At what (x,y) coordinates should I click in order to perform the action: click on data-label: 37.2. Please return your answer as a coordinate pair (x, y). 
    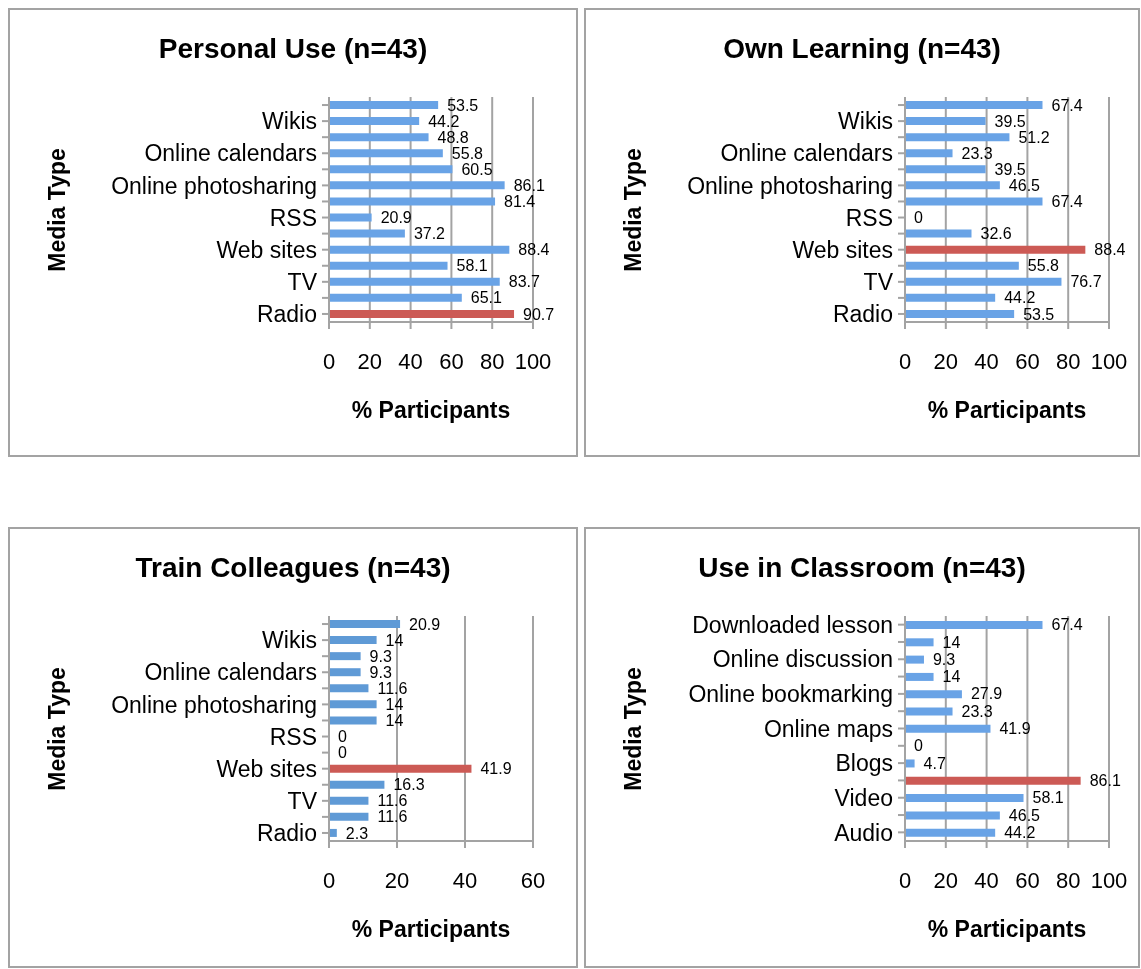
    Looking at the image, I should click on (429, 234).